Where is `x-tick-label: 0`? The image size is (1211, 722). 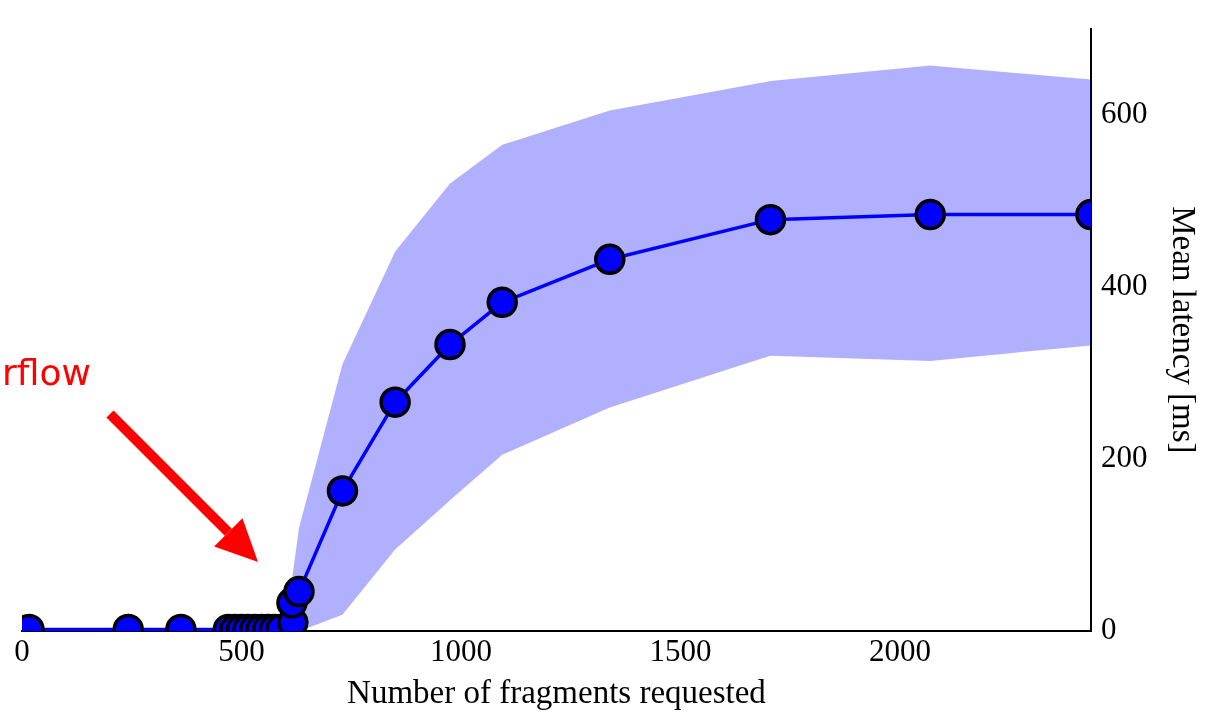 x-tick-label: 0 is located at coordinates (22, 650).